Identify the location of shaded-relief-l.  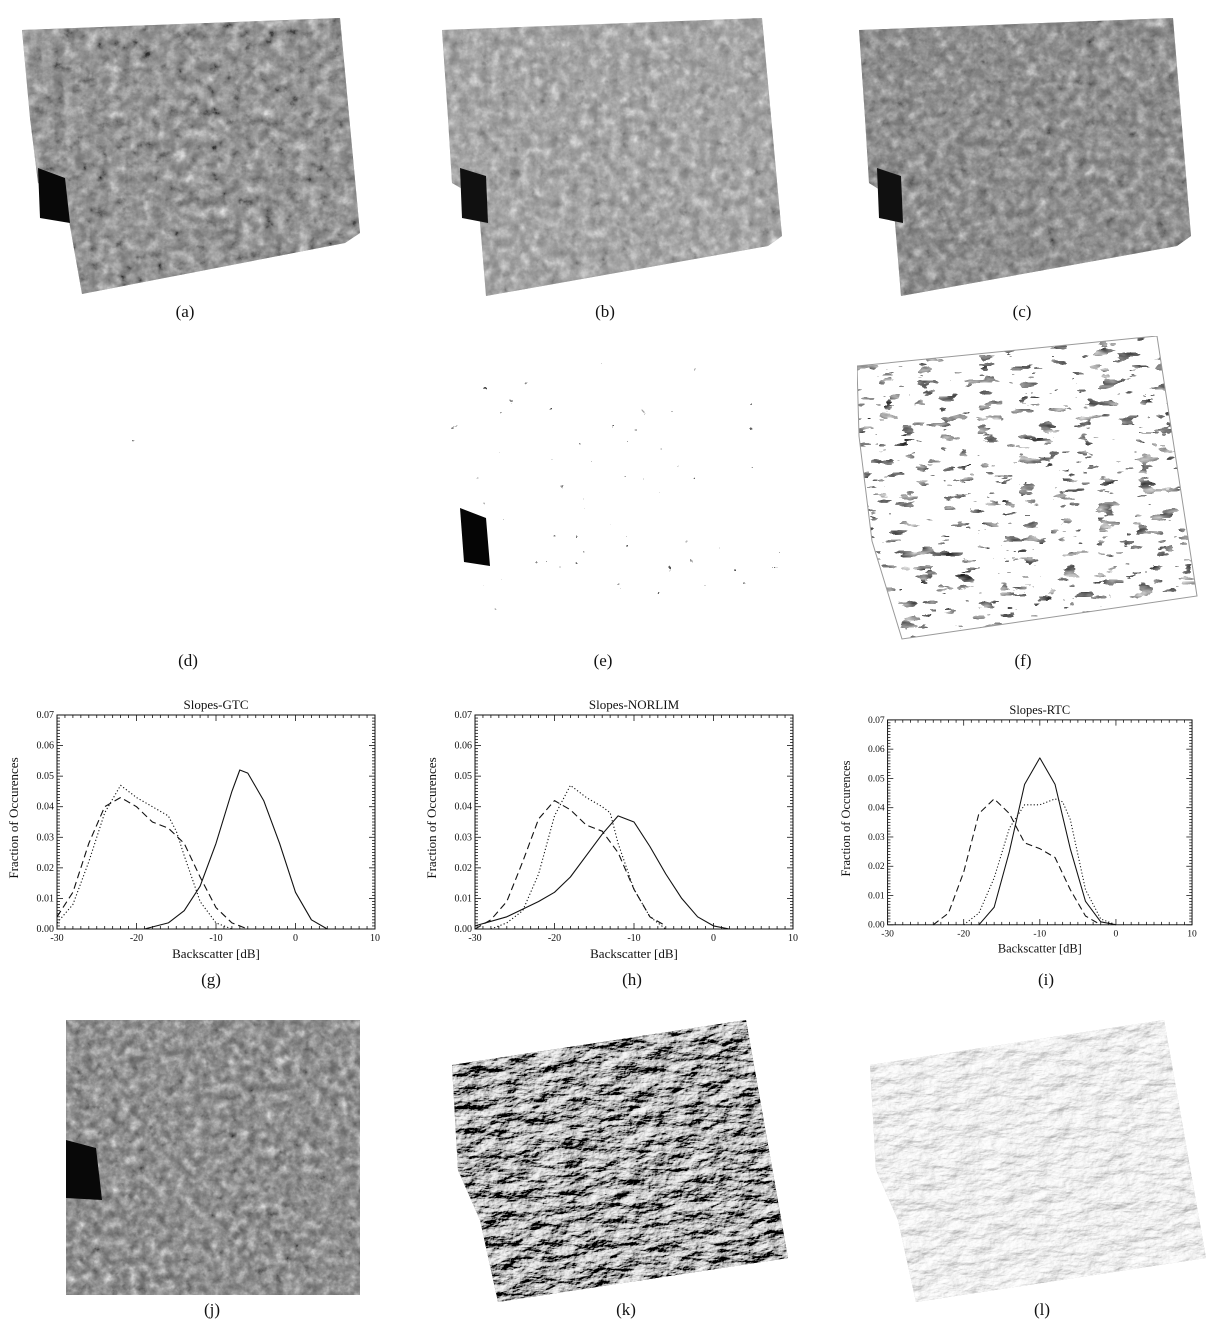
(1038, 1161).